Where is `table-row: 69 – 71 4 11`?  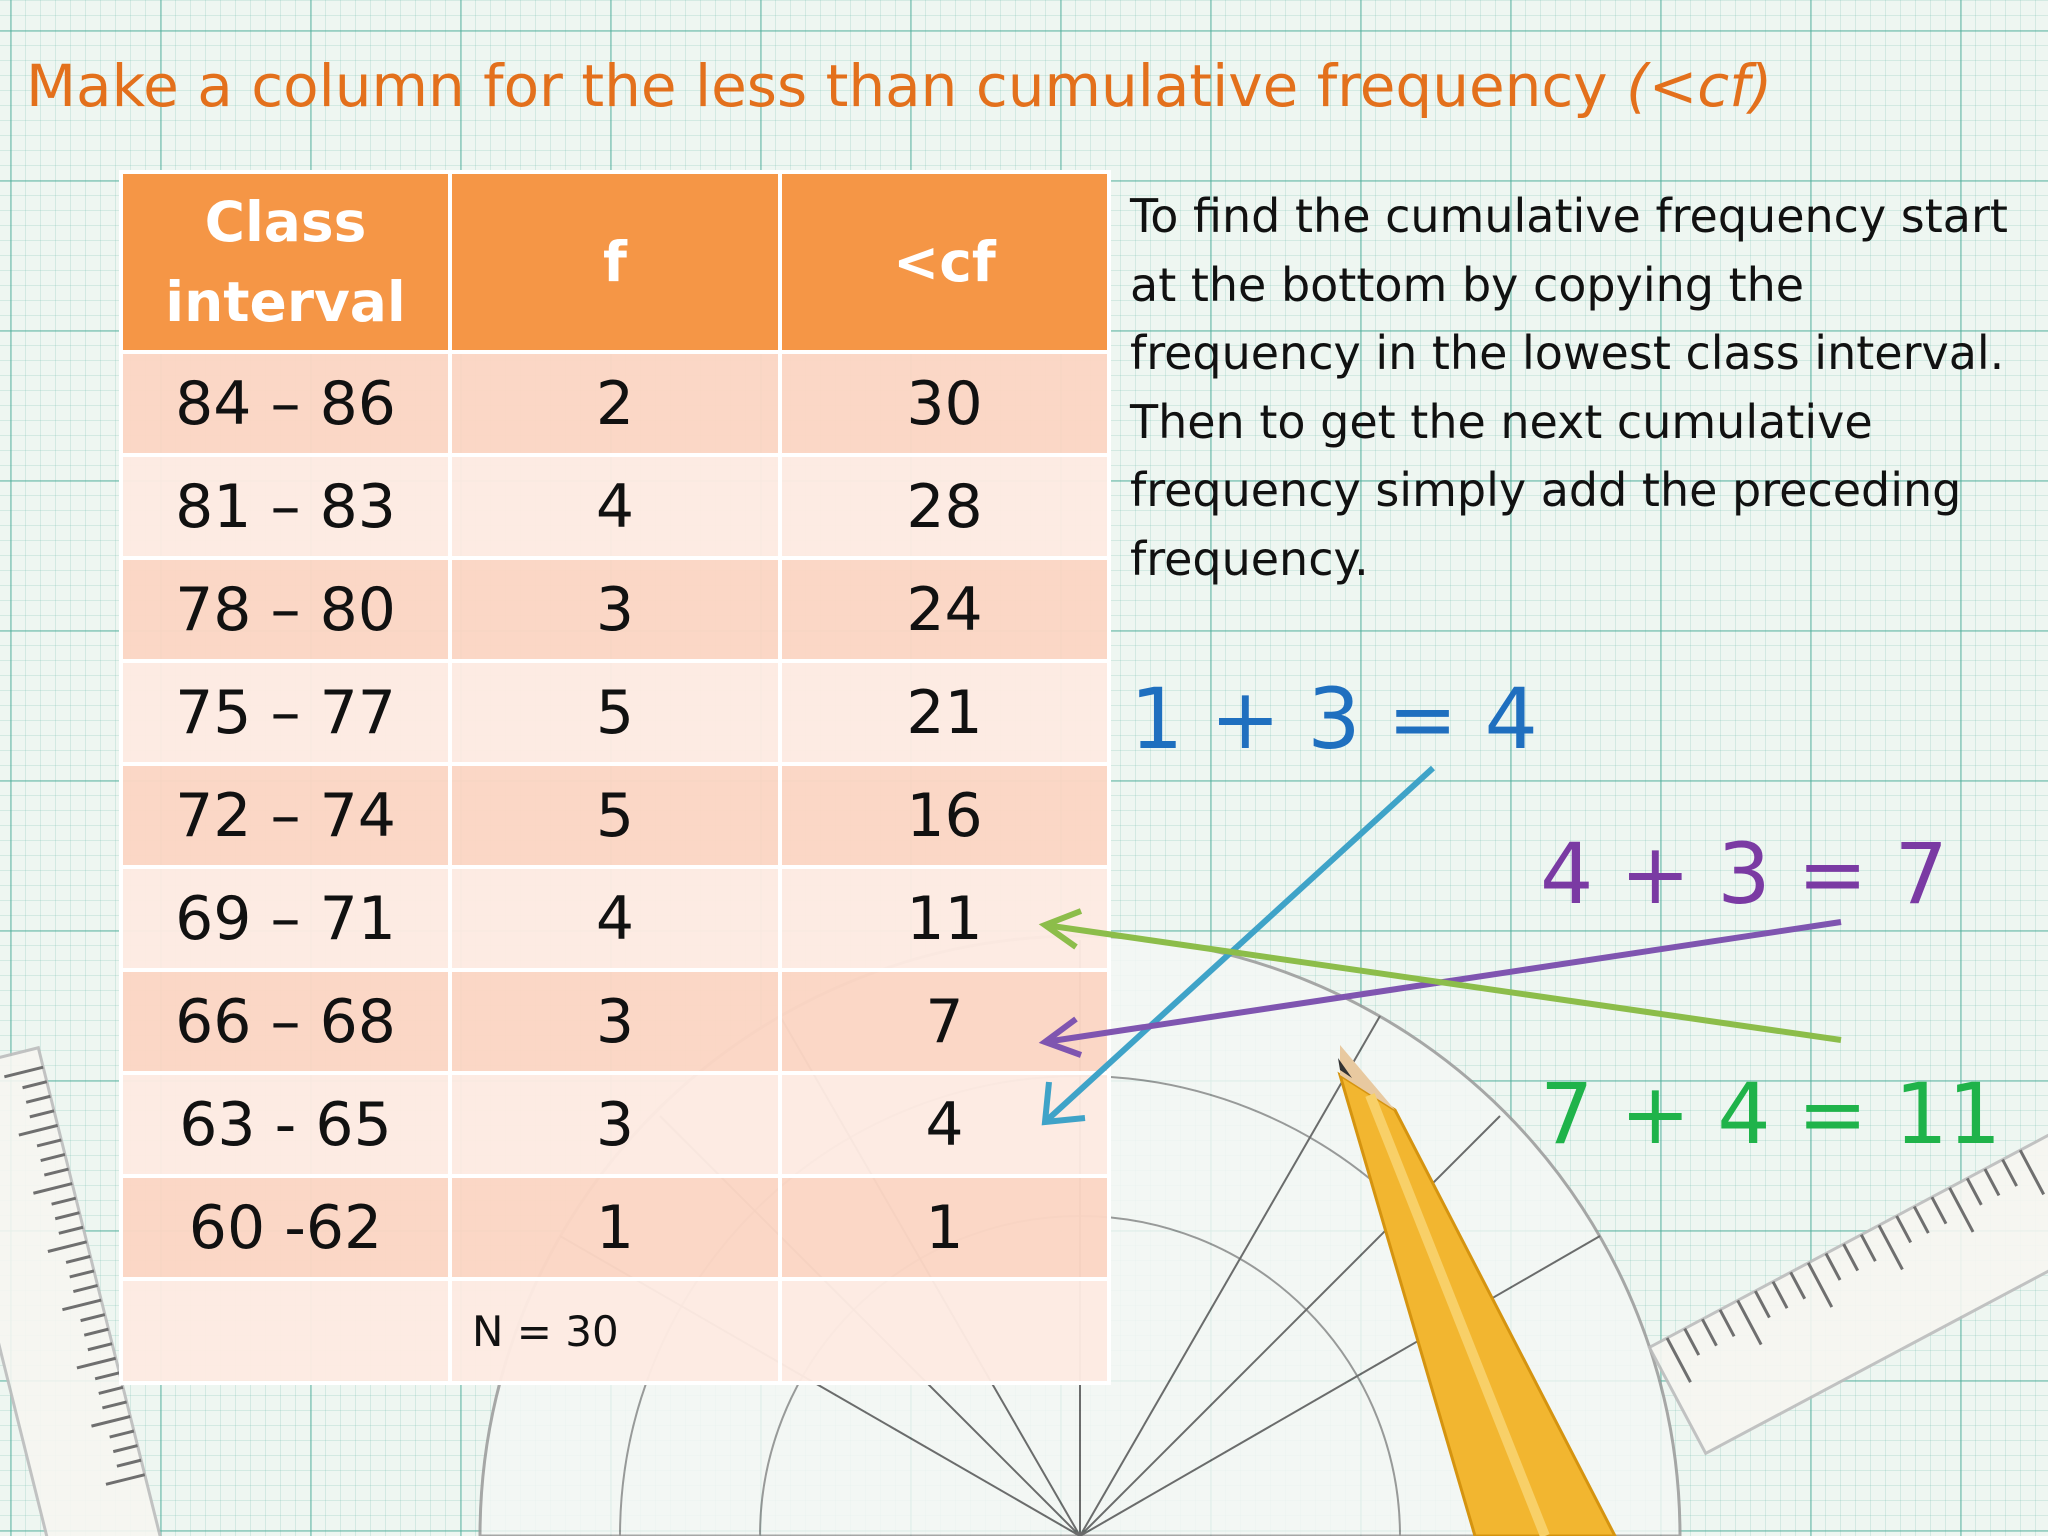
table-row: 69 – 71 4 11 is located at coordinates (615, 918).